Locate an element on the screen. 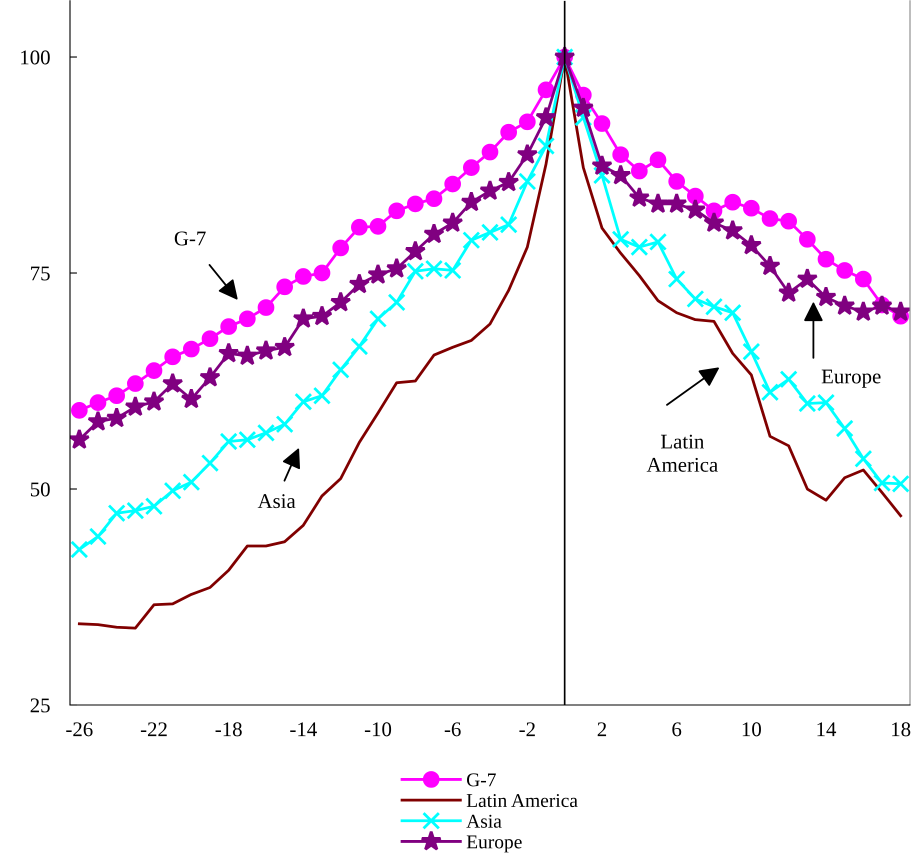 The width and height of the screenshot is (920, 866). x-tick-label: 14 is located at coordinates (826, 729).